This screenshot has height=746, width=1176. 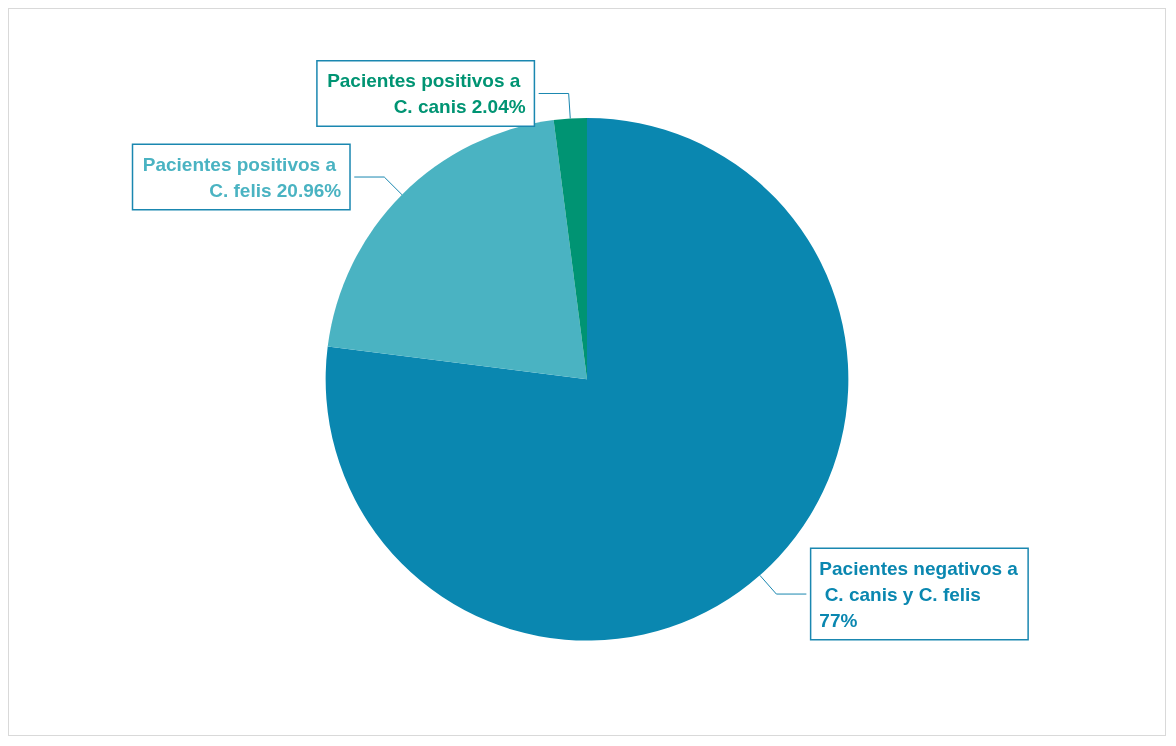 I want to click on slice-label: Pacientes positivos a C. felis 20.96%, so click(x=242, y=177).